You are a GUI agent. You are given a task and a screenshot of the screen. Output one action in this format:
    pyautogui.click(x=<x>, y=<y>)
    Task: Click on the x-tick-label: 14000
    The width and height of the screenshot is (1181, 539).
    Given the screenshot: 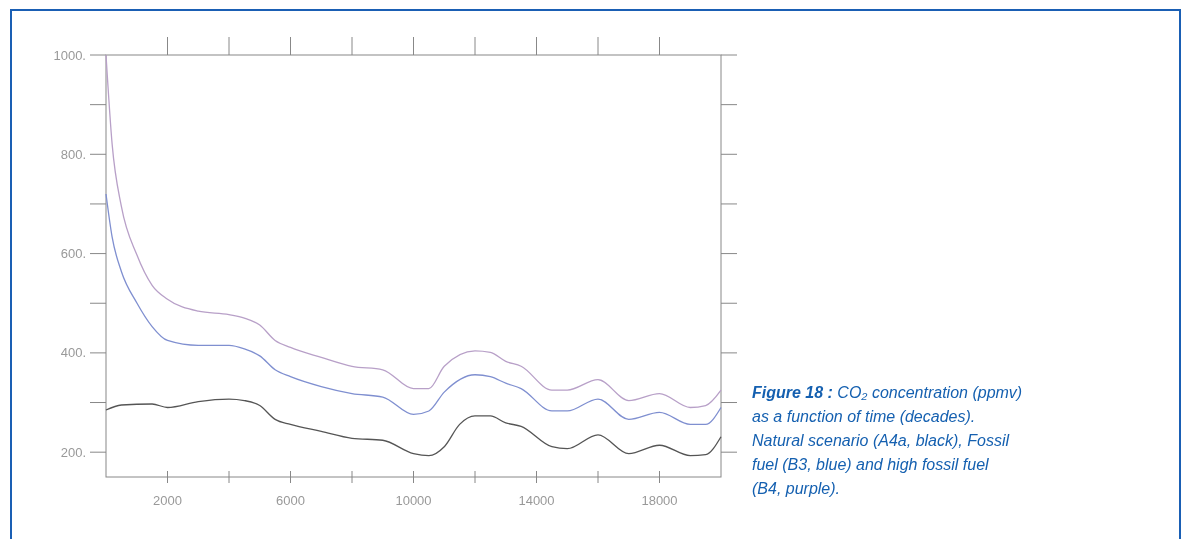 What is the action you would take?
    pyautogui.click(x=536, y=500)
    